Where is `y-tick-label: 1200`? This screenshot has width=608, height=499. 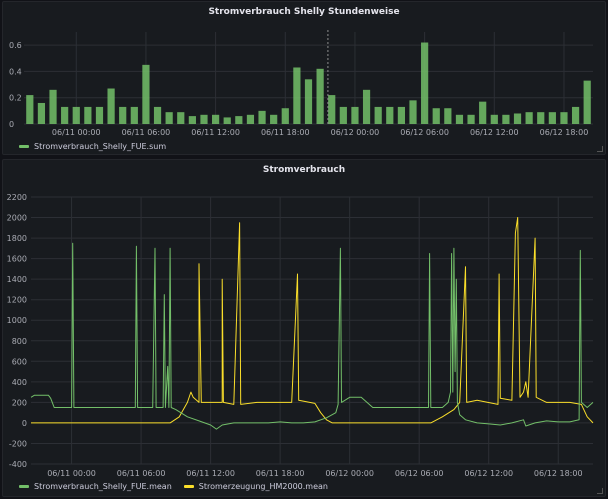
y-tick-label: 1200 is located at coordinates (17, 300).